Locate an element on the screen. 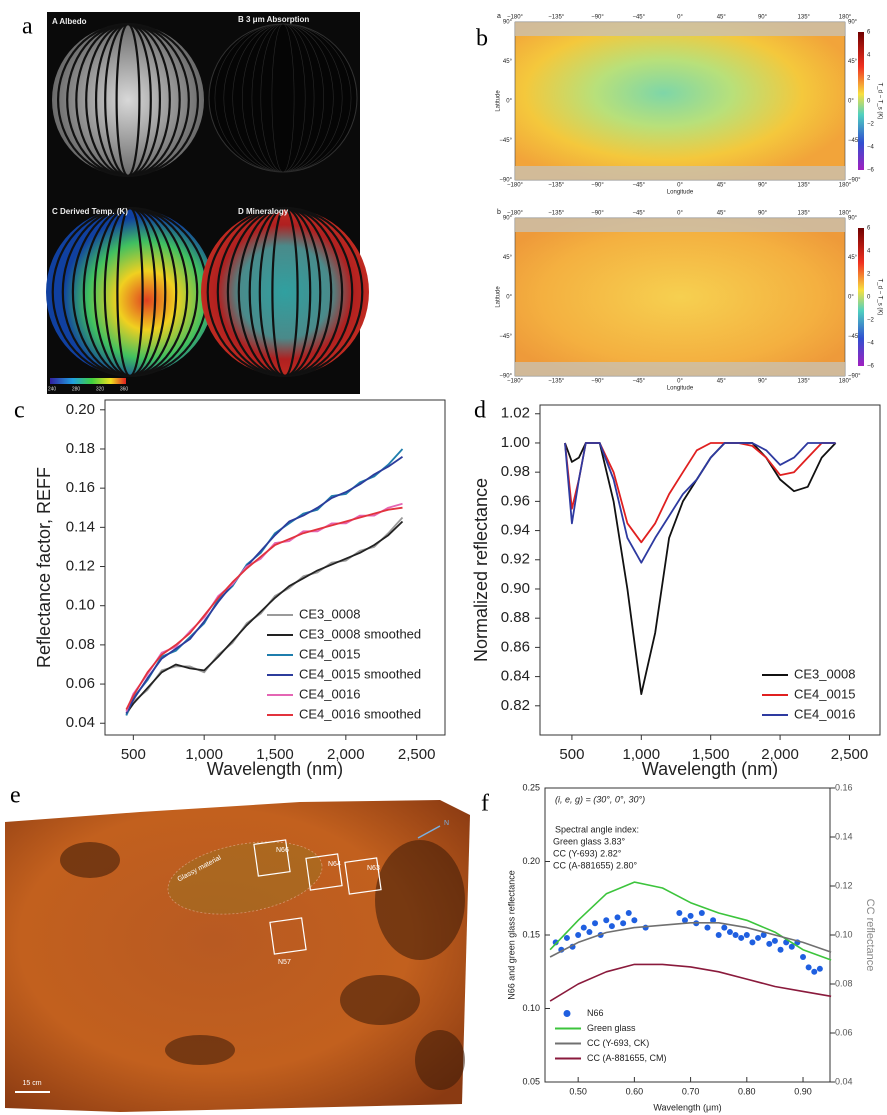 The height and width of the screenshot is (1115, 887). image-title: B 3 μm Absorption is located at coordinates (273, 19).